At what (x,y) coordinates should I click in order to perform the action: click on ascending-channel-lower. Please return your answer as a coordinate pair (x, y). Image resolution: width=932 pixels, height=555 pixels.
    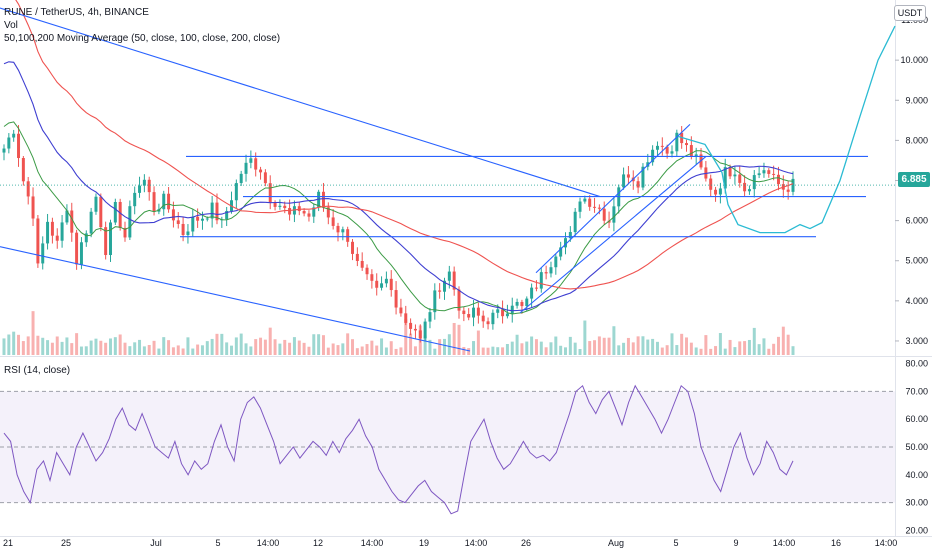
    Looking at the image, I should click on (613, 235).